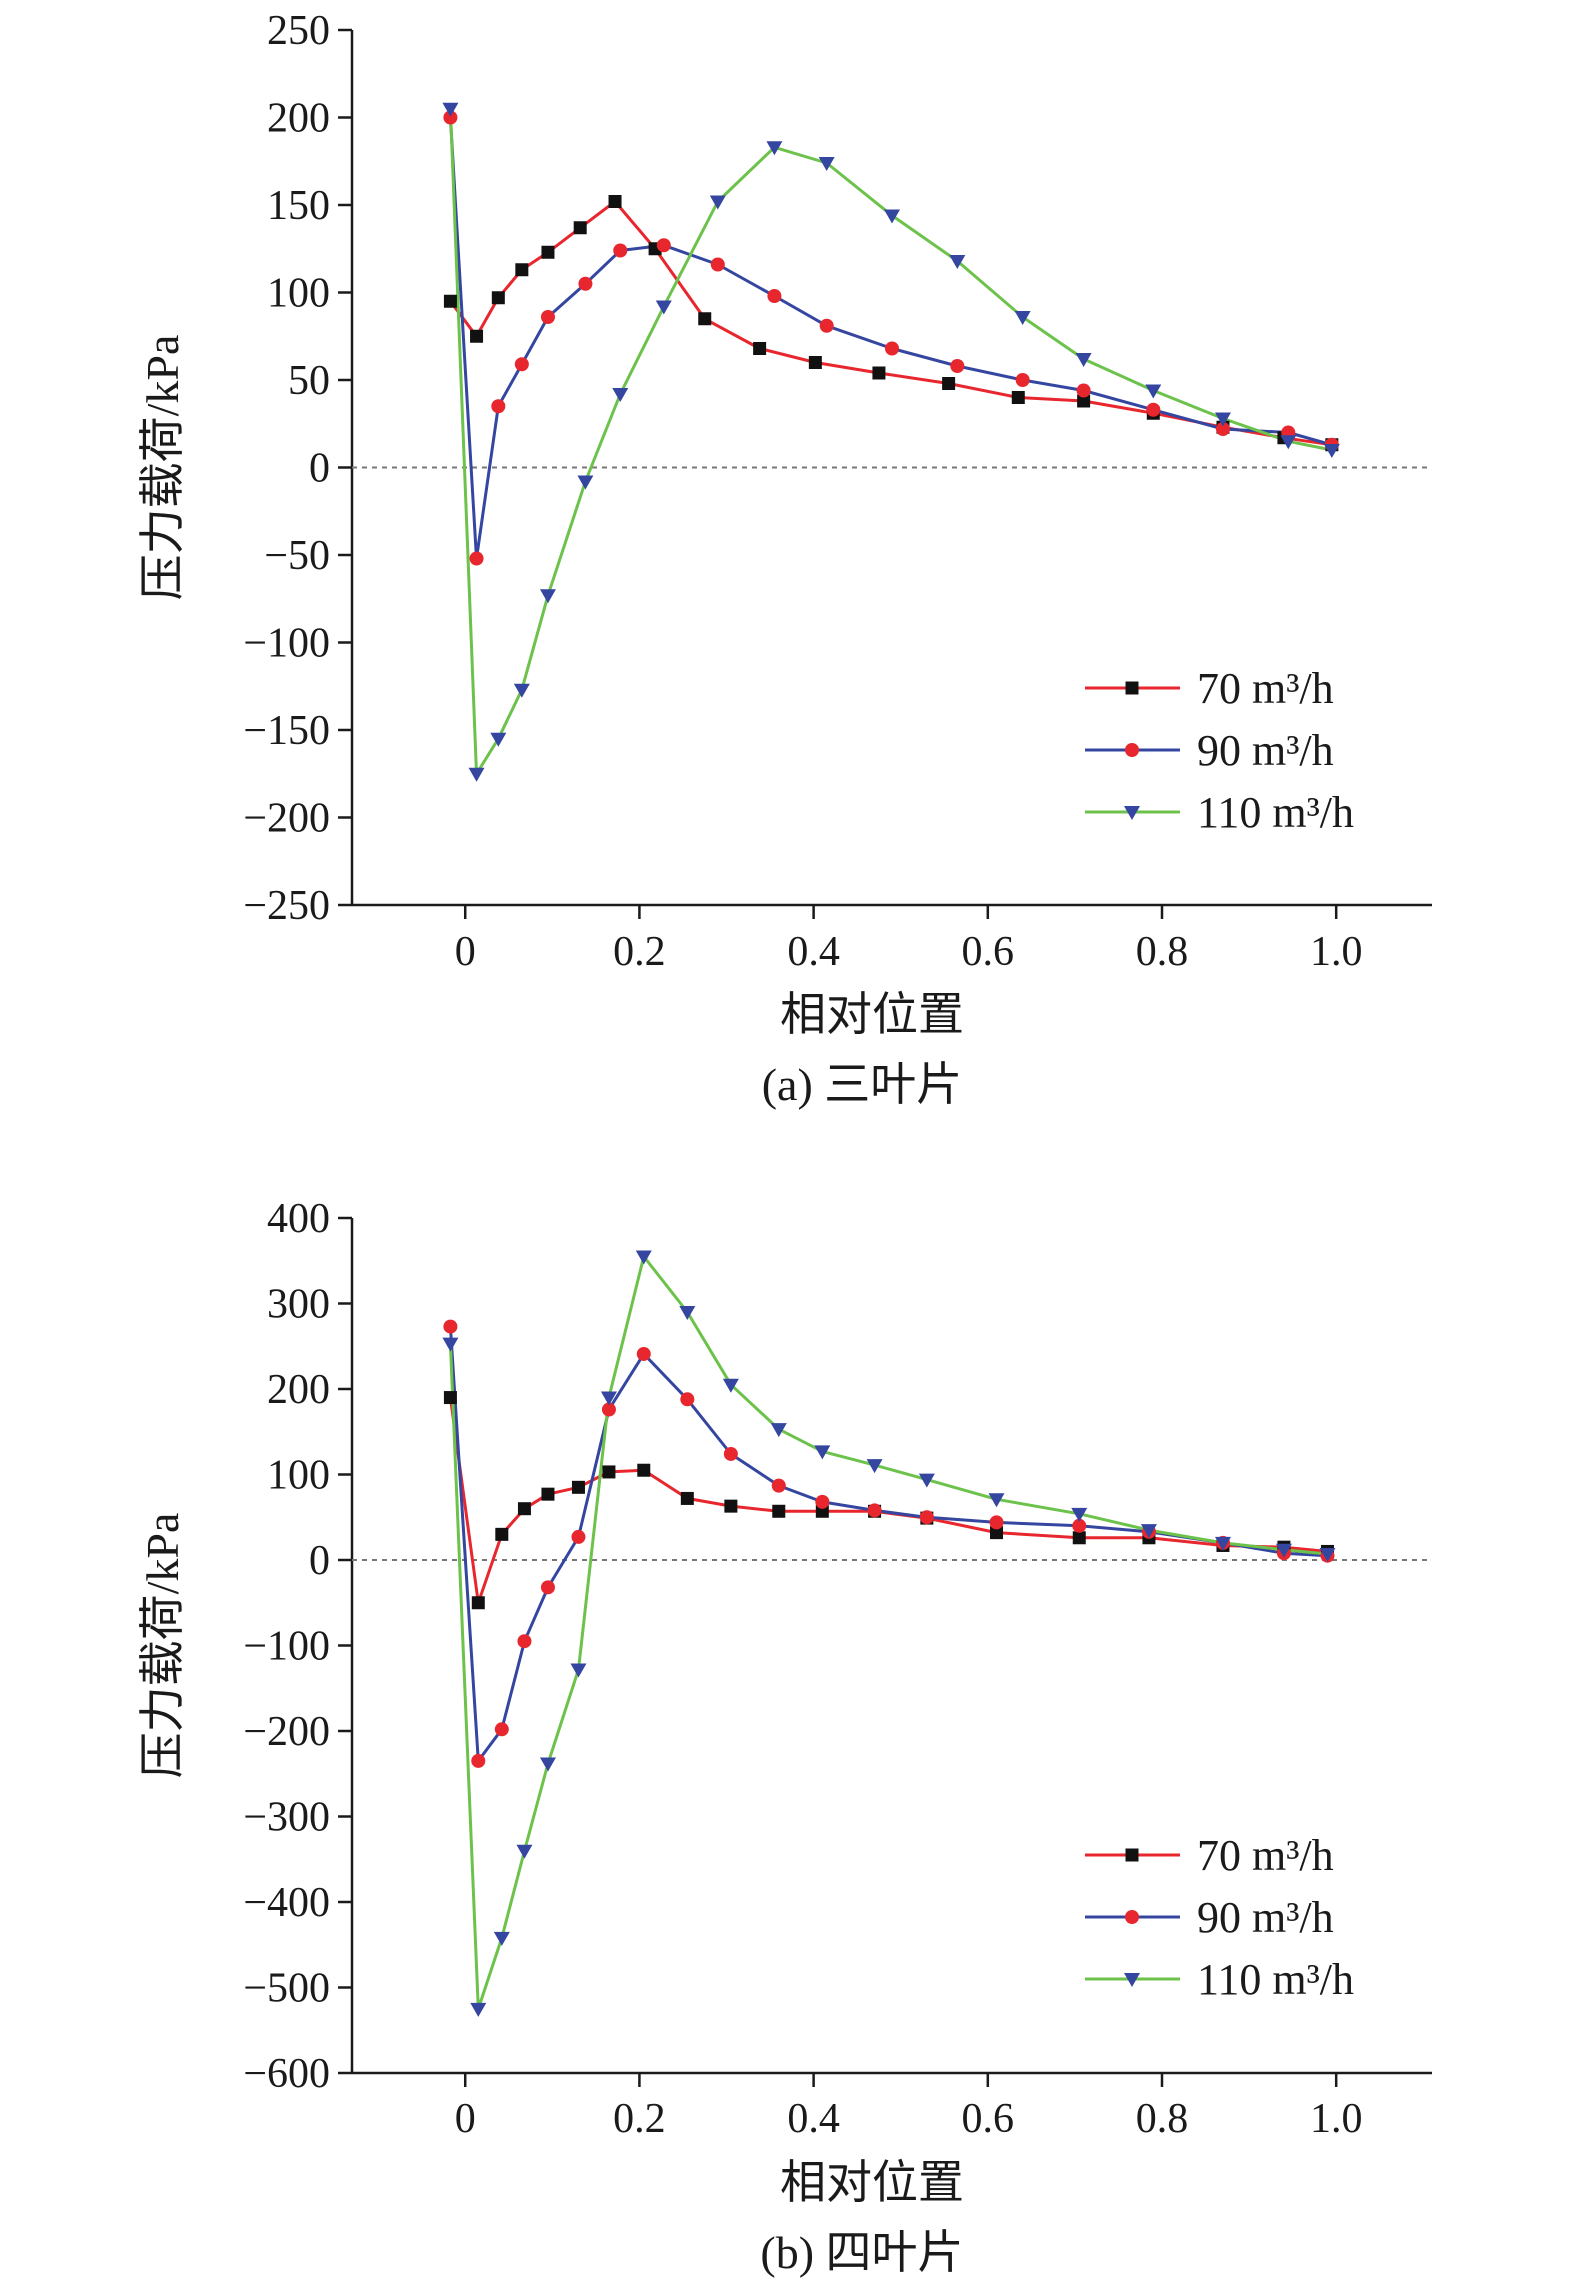 This screenshot has height=2285, width=1575. Describe the element at coordinates (286, 906) in the screenshot. I see `y-tick-label: −250` at that location.